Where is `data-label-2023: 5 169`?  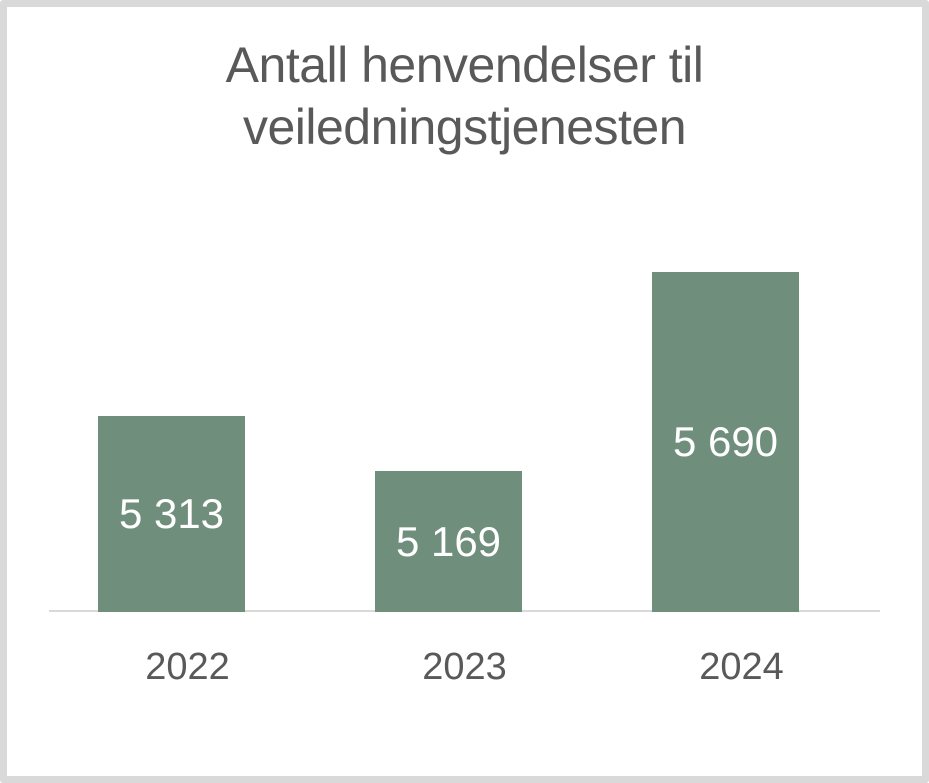
data-label-2023: 5 169 is located at coordinates (448, 541).